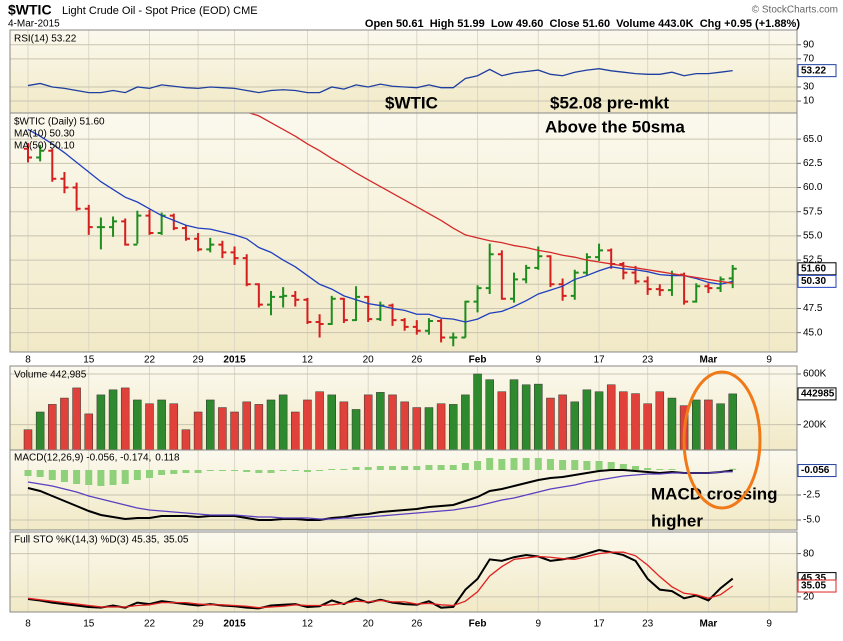  Describe the element at coordinates (89, 624) in the screenshot. I see `x-tick-label: 15` at that location.